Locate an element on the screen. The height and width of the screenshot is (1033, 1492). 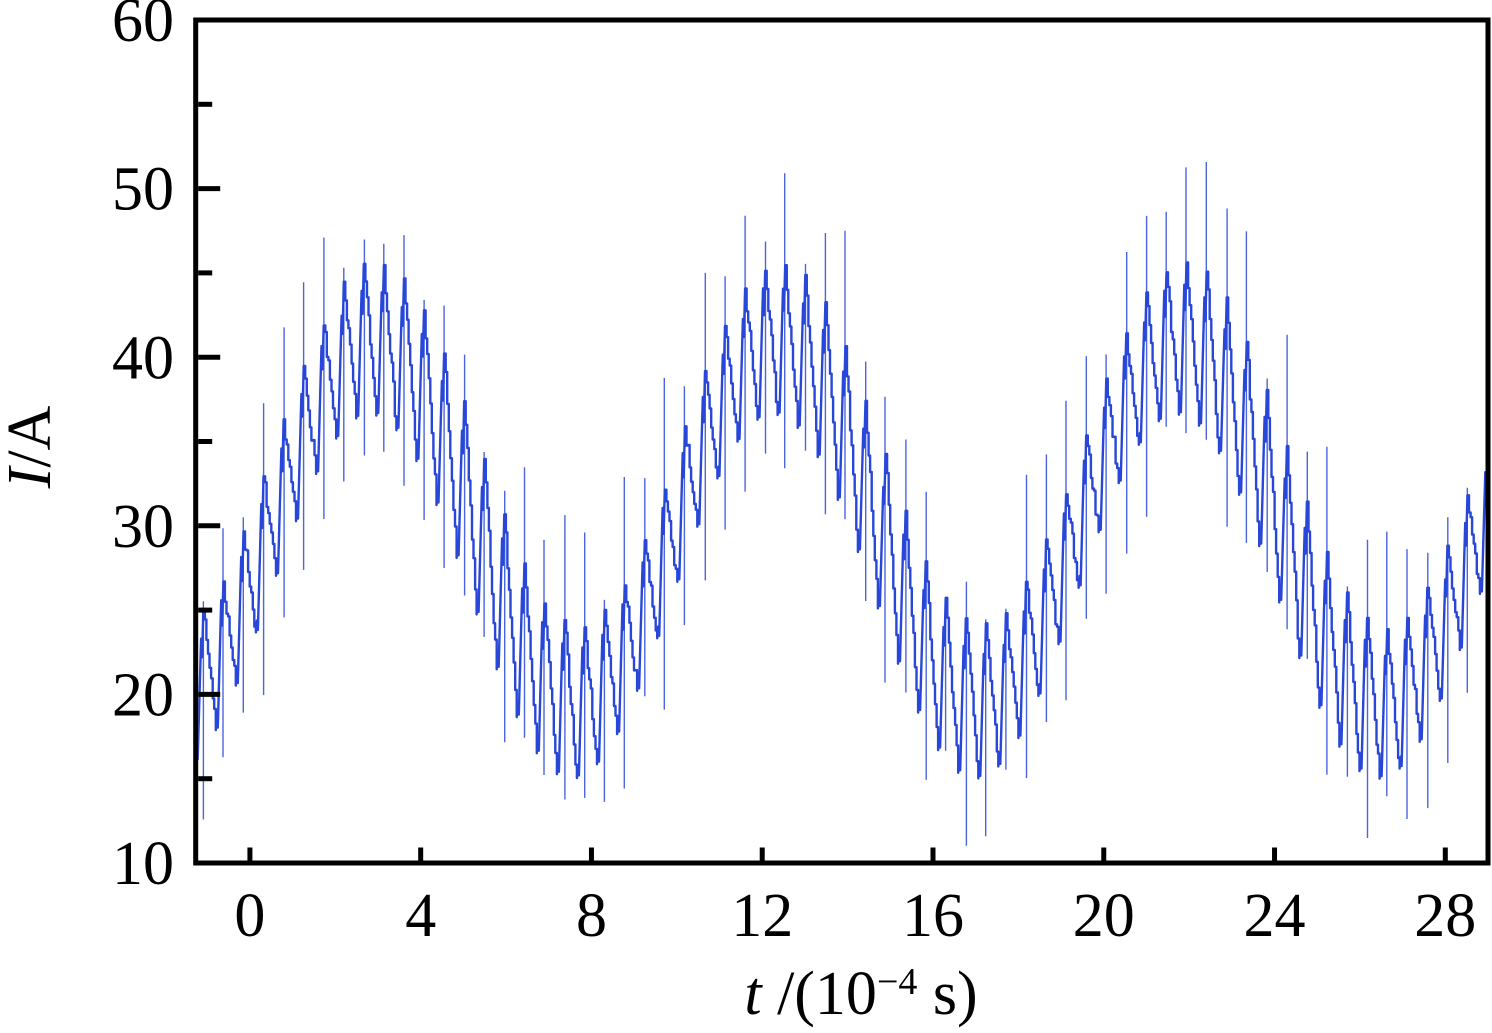
x-tick-labels: 0 4 8 12 16 20 24 28 is located at coordinates (855, 916).